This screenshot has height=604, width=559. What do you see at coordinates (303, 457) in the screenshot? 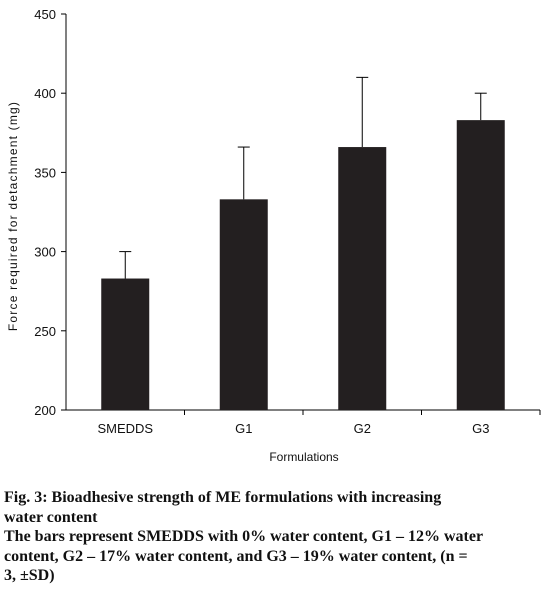
I see `x-axis-label: Formulations` at bounding box center [303, 457].